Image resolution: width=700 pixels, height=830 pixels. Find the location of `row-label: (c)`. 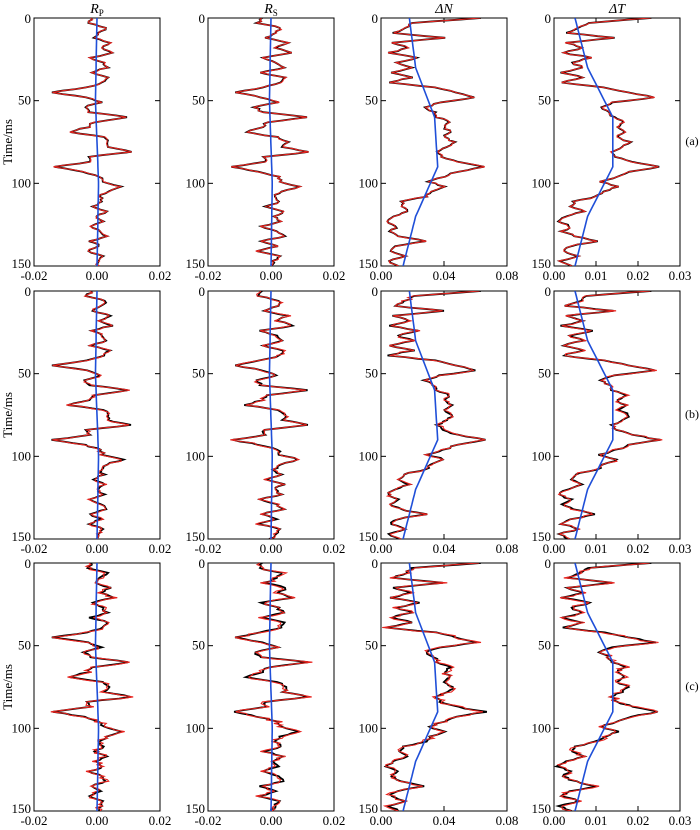

row-label: (c) is located at coordinates (691, 686).